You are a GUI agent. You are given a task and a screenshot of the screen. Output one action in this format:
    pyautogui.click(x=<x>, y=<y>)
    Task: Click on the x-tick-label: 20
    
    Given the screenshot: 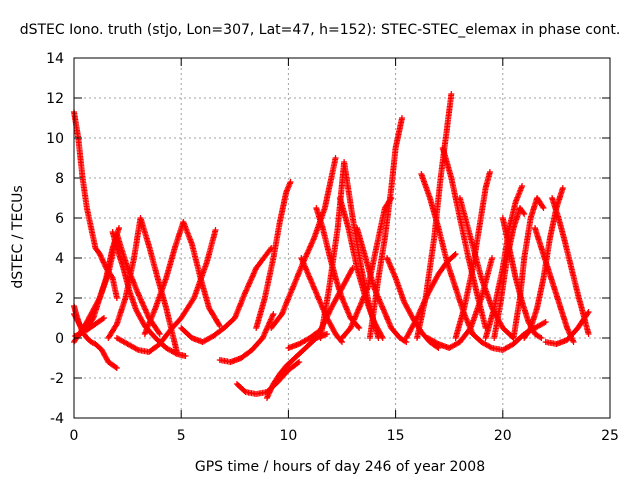 What is the action you would take?
    pyautogui.click(x=503, y=436)
    